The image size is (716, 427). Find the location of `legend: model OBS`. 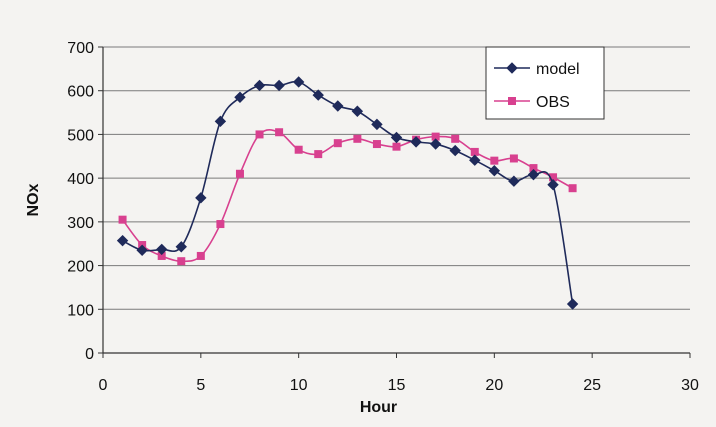

legend: model OBS is located at coordinates (545, 83).